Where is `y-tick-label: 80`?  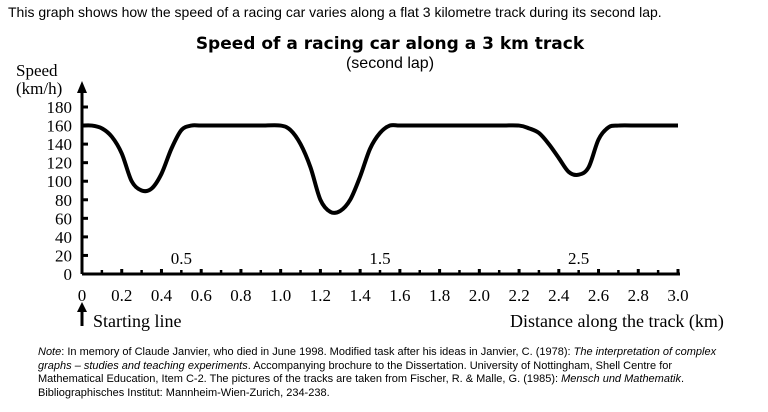 y-tick-label: 80 is located at coordinates (63, 200).